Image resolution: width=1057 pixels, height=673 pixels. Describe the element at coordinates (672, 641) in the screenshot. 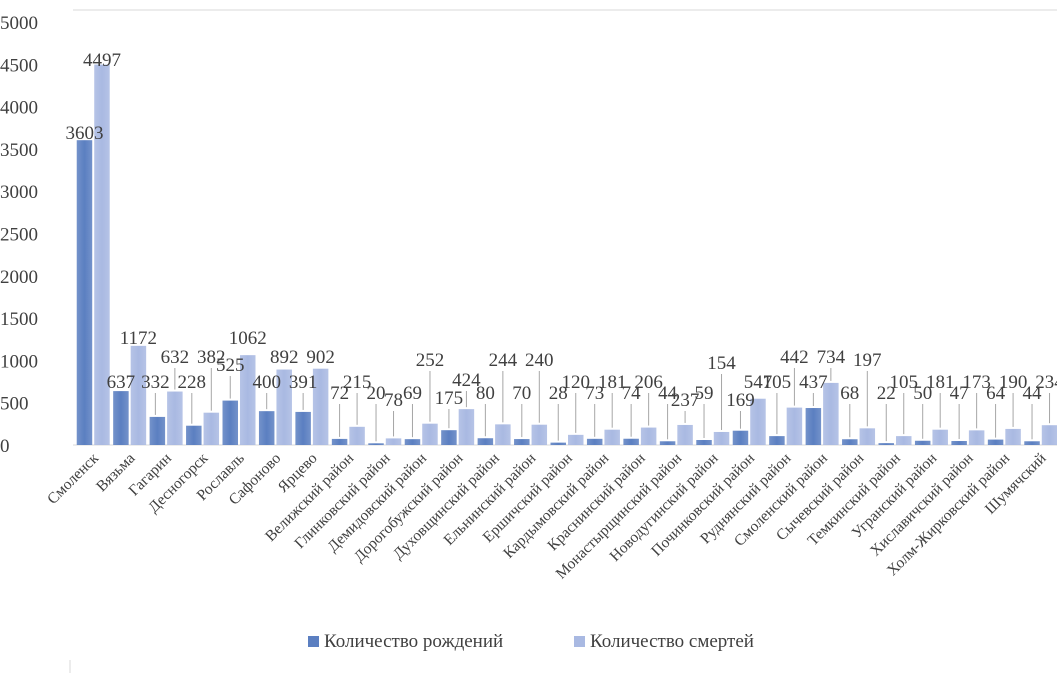

I see `legend-label-deaths: Количество смертей` at that location.